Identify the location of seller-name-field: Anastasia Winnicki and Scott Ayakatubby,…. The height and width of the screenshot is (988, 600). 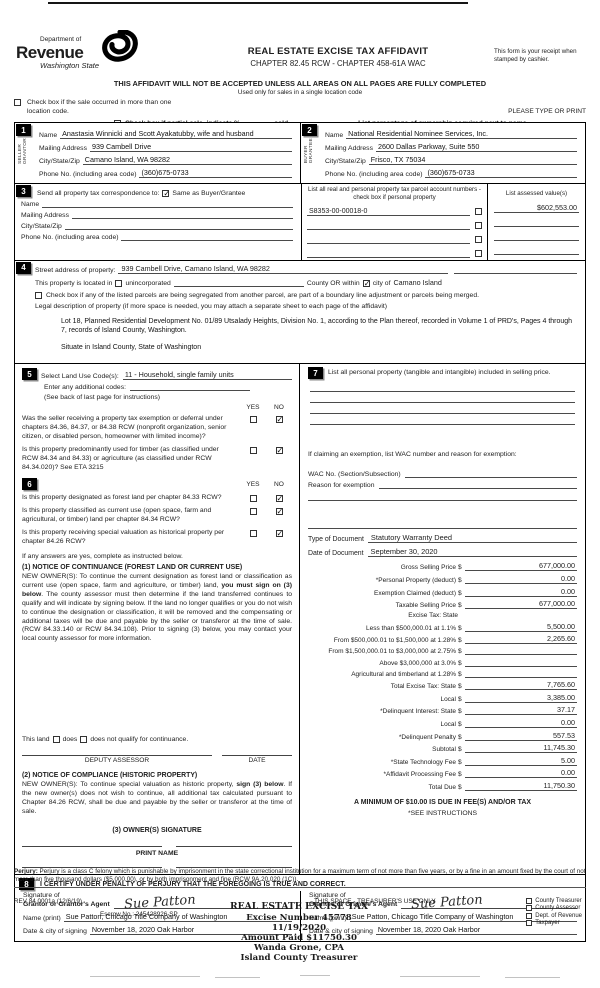
(176, 134).